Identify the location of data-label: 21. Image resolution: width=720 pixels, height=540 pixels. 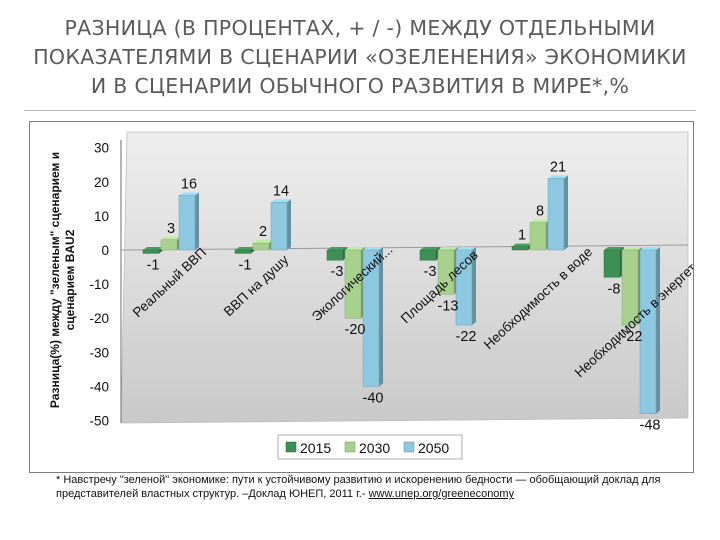
(558, 167).